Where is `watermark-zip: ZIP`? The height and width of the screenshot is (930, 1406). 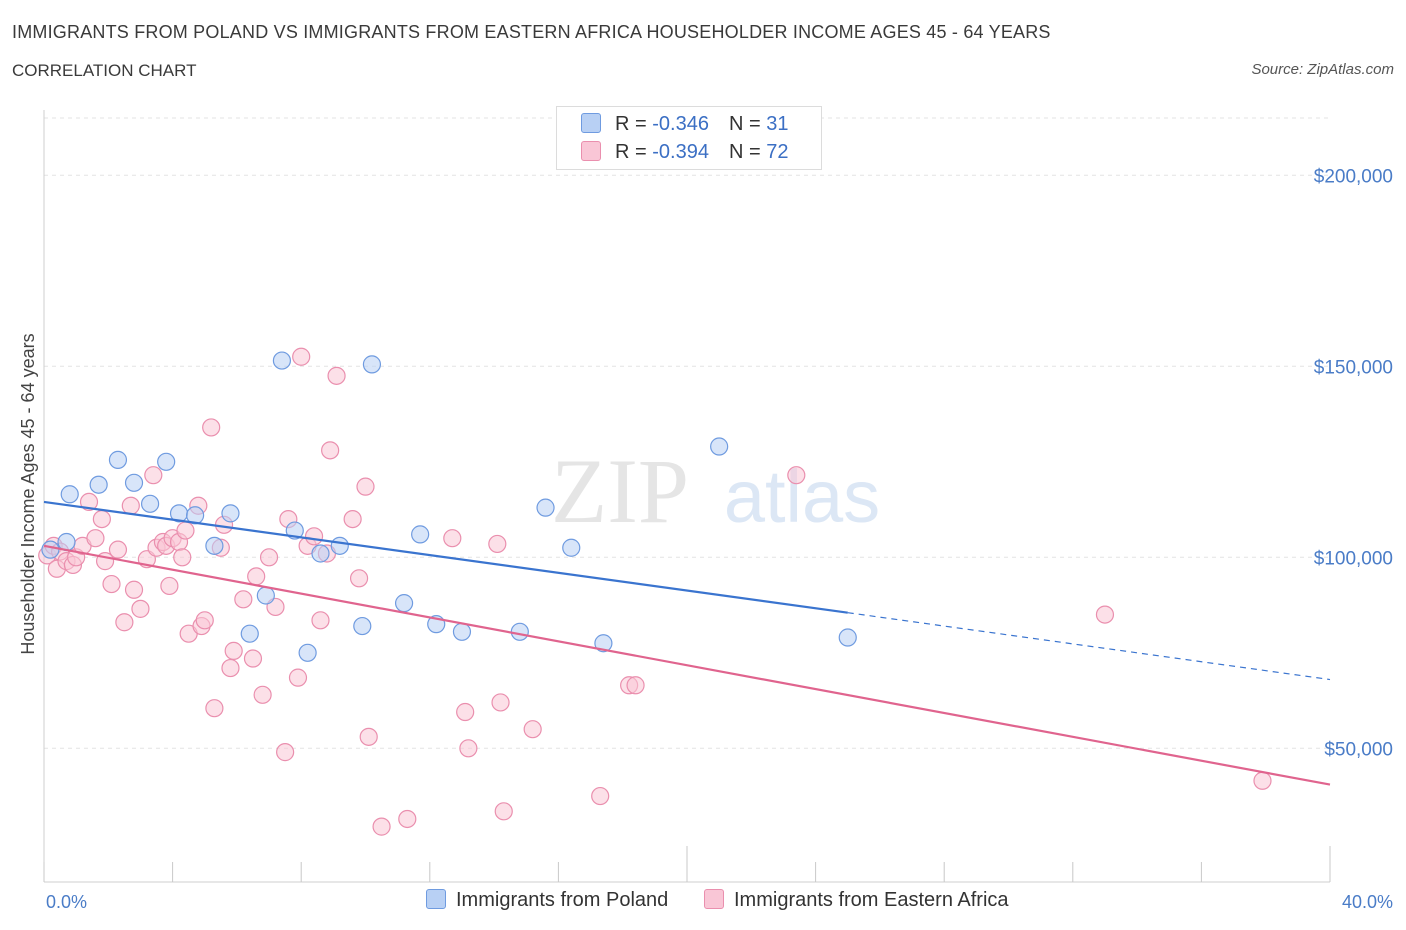 watermark-zip: ZIP is located at coordinates (620, 491).